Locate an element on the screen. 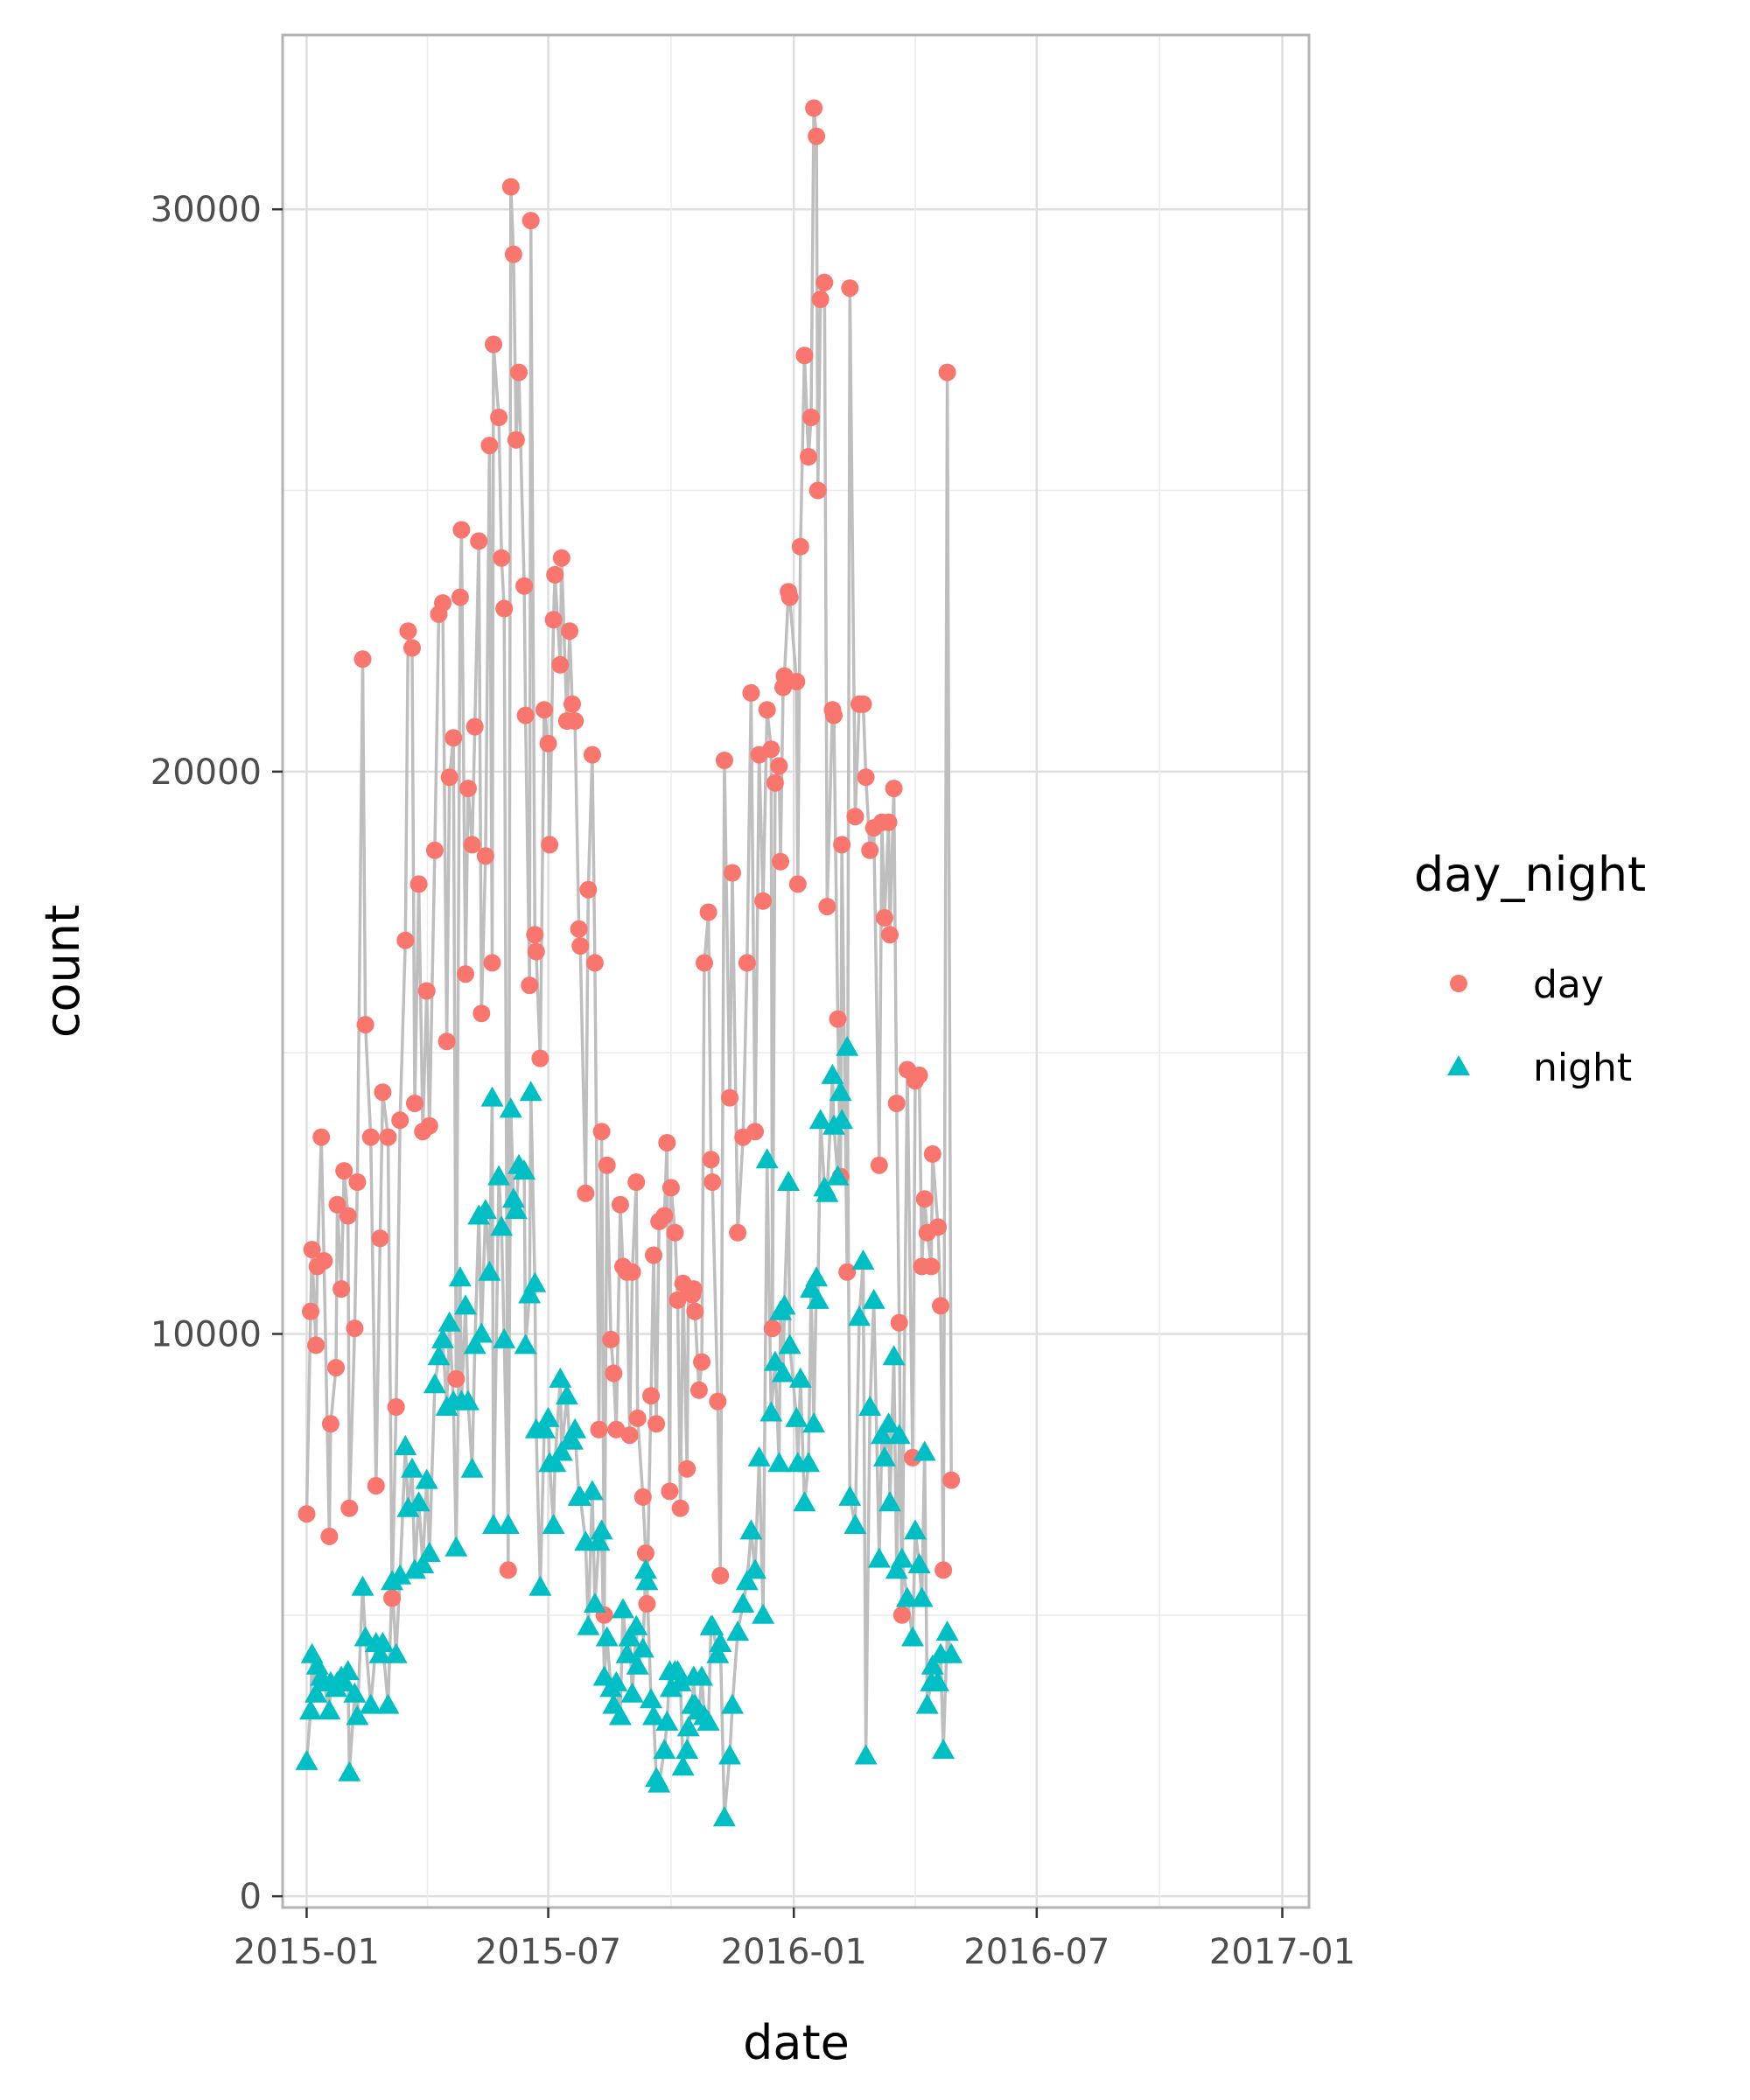 The height and width of the screenshot is (2100, 1750). x-tick-label: 2016-01 is located at coordinates (794, 1952).